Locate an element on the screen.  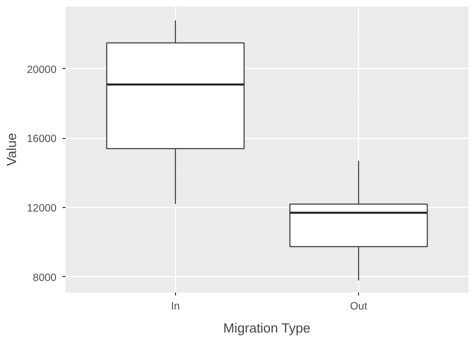
x-tick-label: In is located at coordinates (175, 306).